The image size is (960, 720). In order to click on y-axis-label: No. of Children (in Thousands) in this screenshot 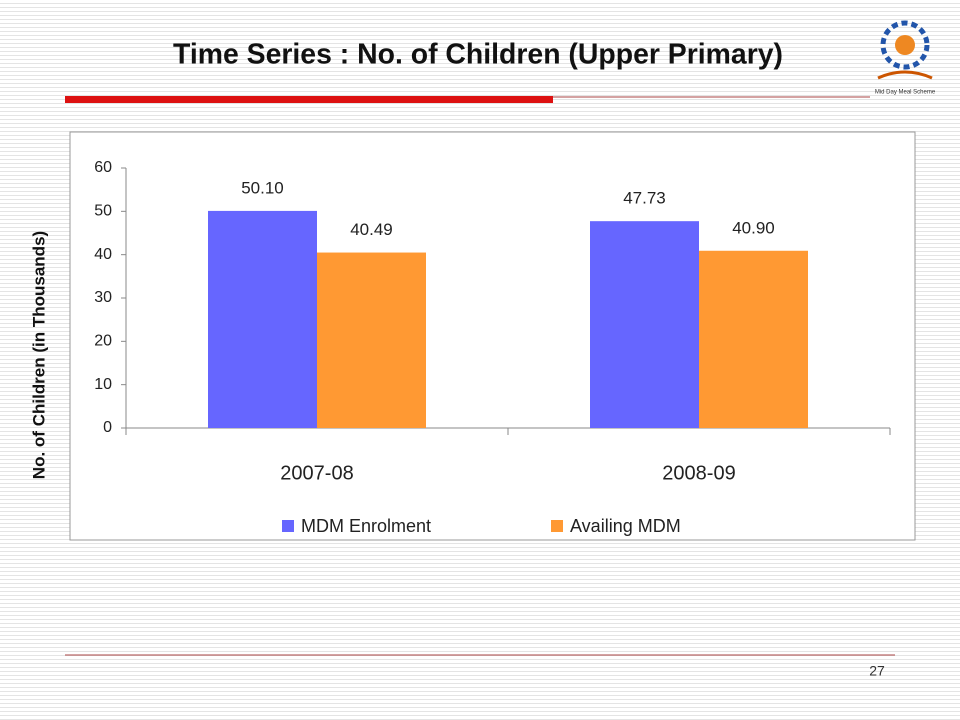, I will do `click(38, 355)`.